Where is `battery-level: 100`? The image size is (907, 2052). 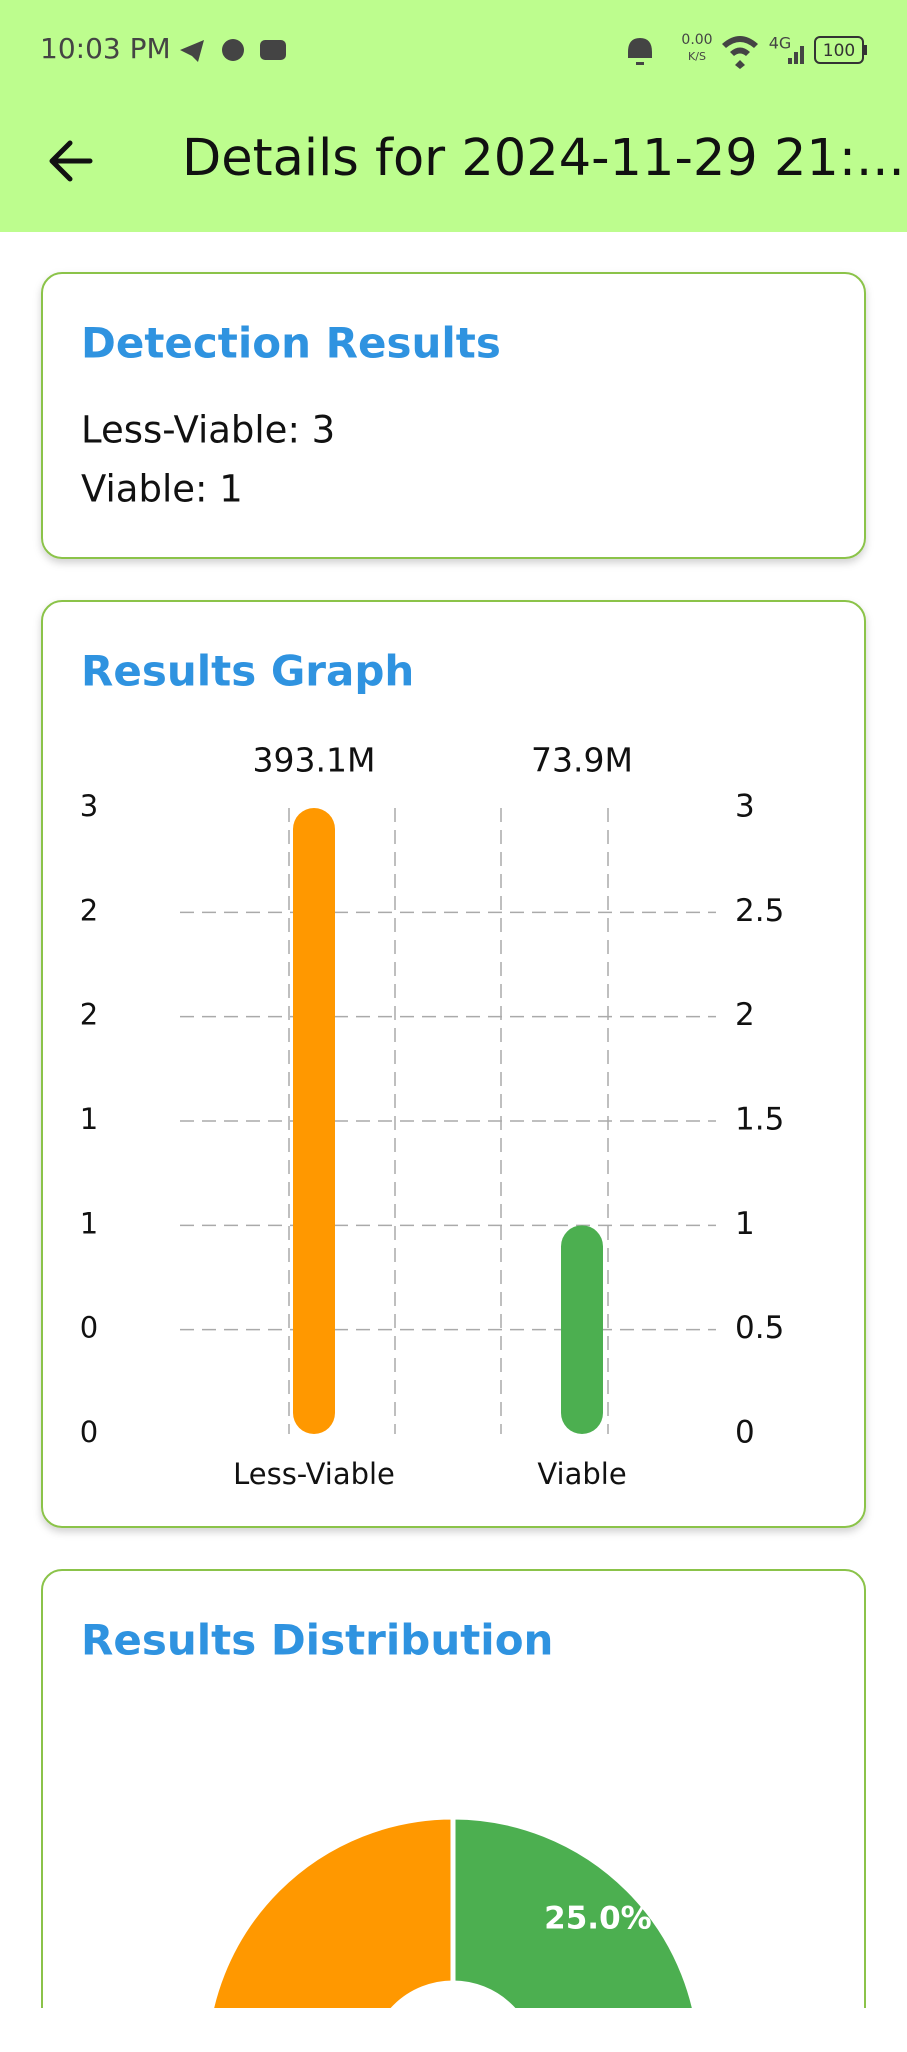
battery-level: 100 is located at coordinates (839, 51).